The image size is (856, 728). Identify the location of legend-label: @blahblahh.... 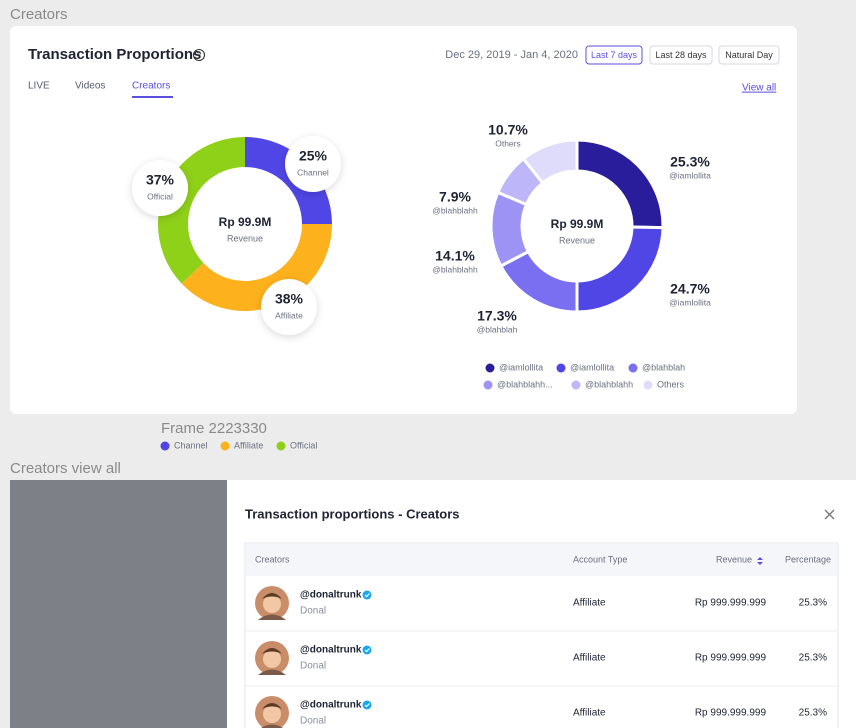
(525, 384).